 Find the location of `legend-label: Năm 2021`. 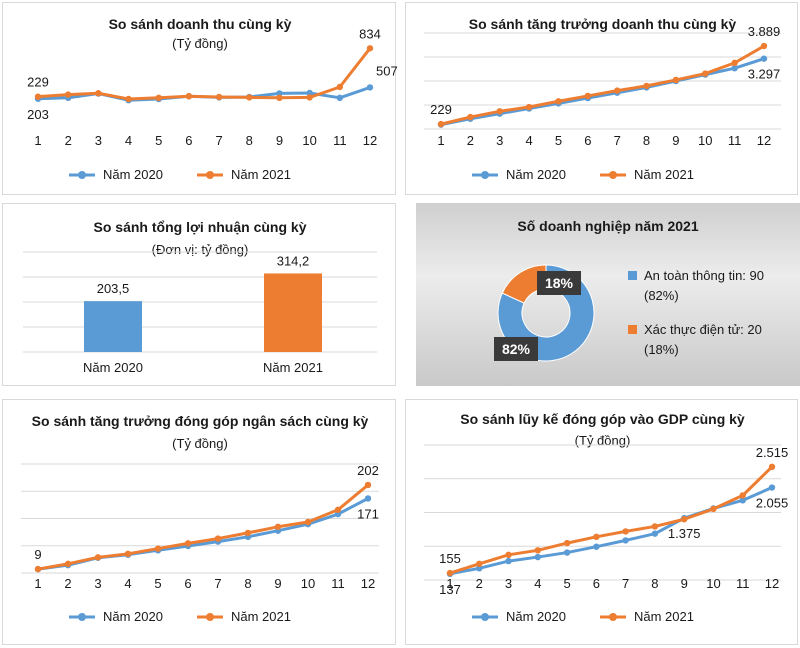

legend-label: Năm 2021 is located at coordinates (664, 616).